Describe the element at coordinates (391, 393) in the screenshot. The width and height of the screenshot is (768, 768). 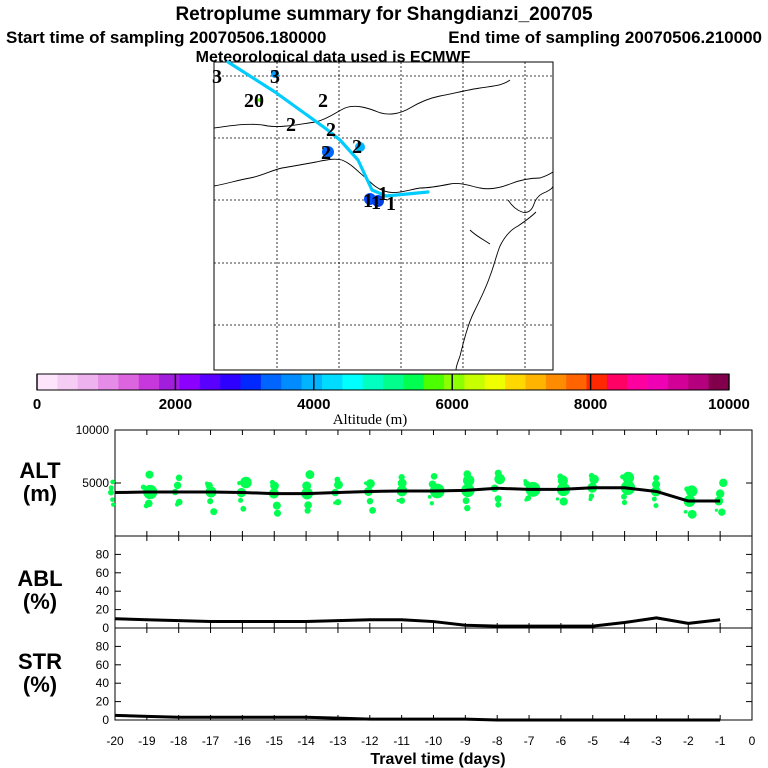
I see `altitude-colorbar: 0 2000 4000 6000 8000 10000` at that location.